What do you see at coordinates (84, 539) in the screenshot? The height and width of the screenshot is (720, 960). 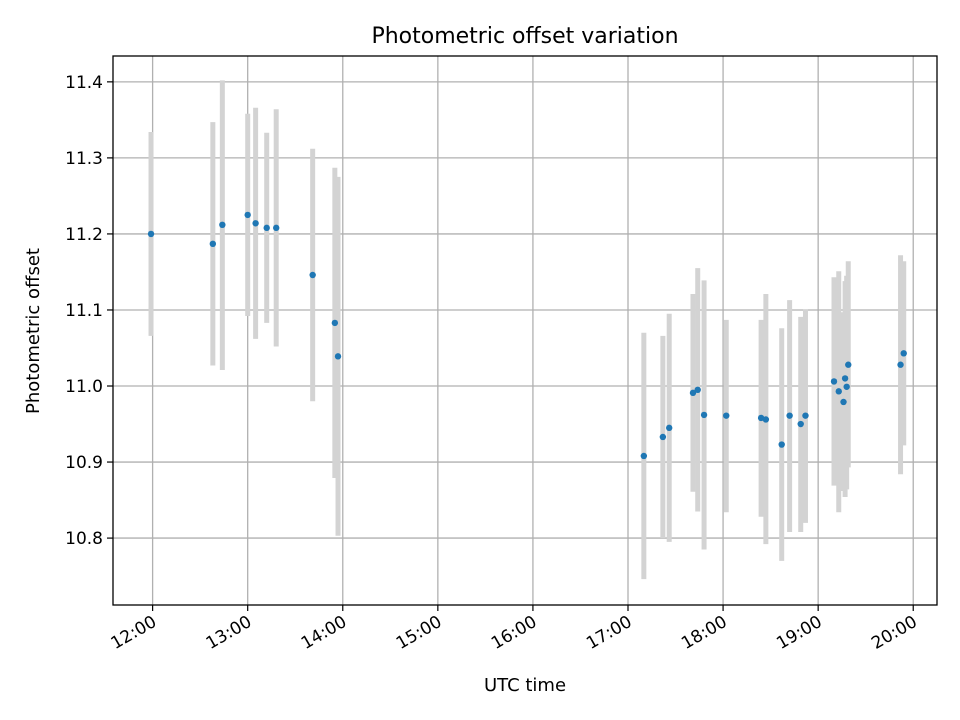 I see `y-tick-label: 10.8` at bounding box center [84, 539].